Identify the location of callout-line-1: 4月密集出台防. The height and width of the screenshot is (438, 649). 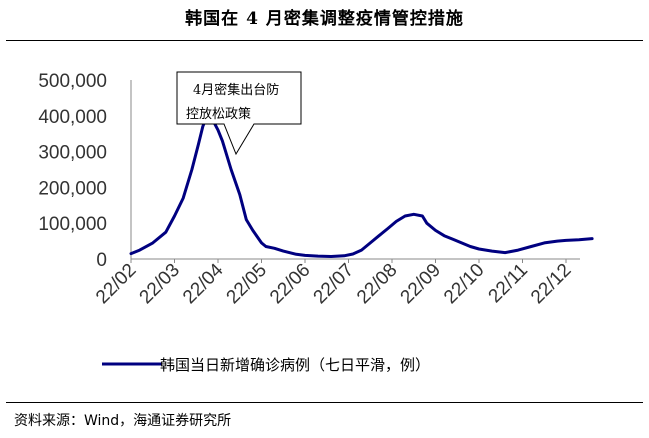
(236, 90).